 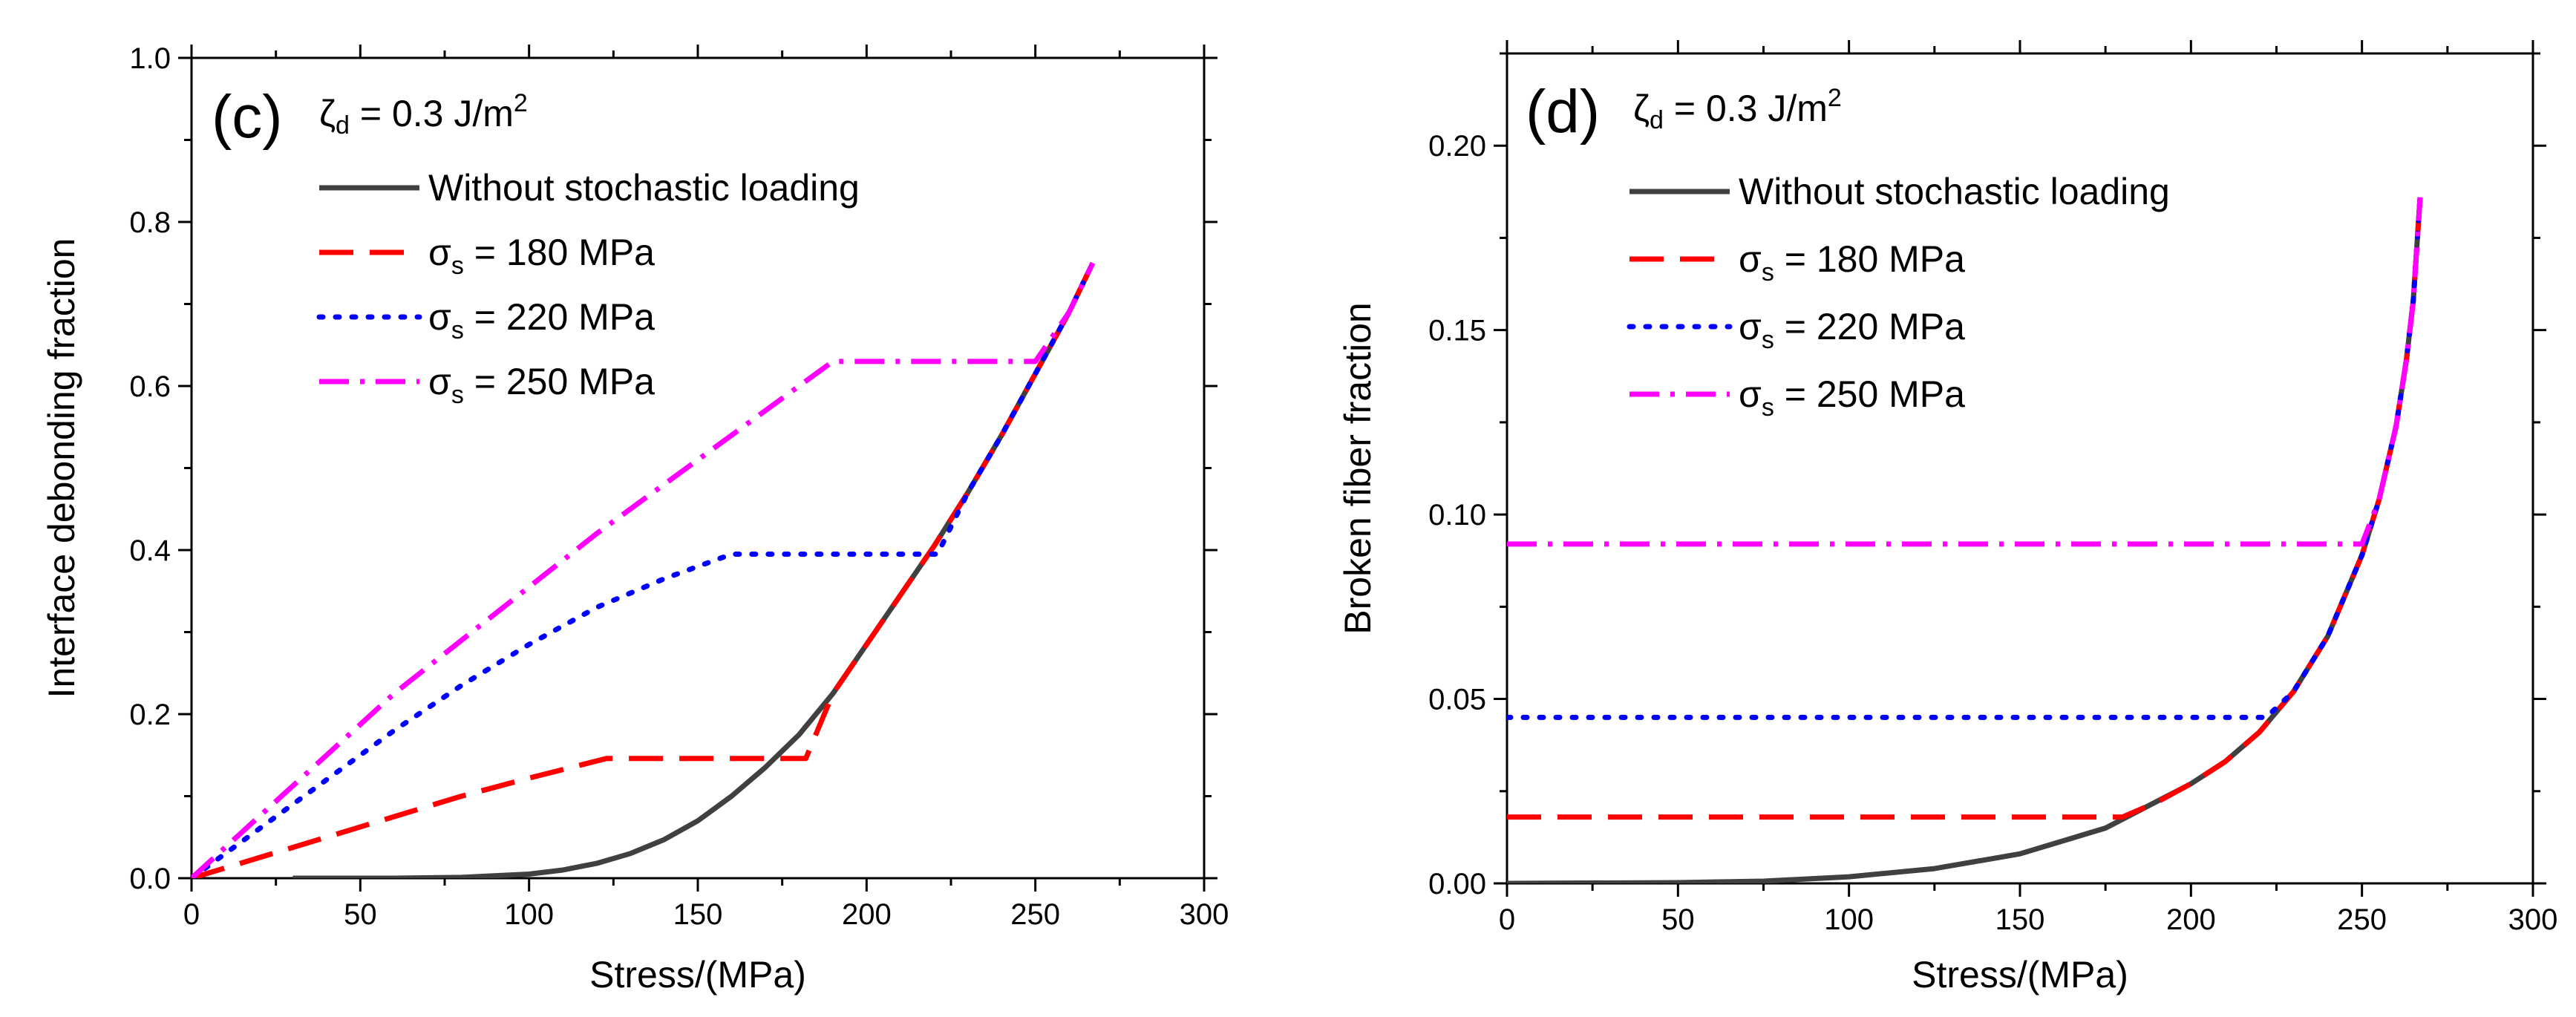 What do you see at coordinates (150, 58) in the screenshot?
I see `y-tick-label: 1.0` at bounding box center [150, 58].